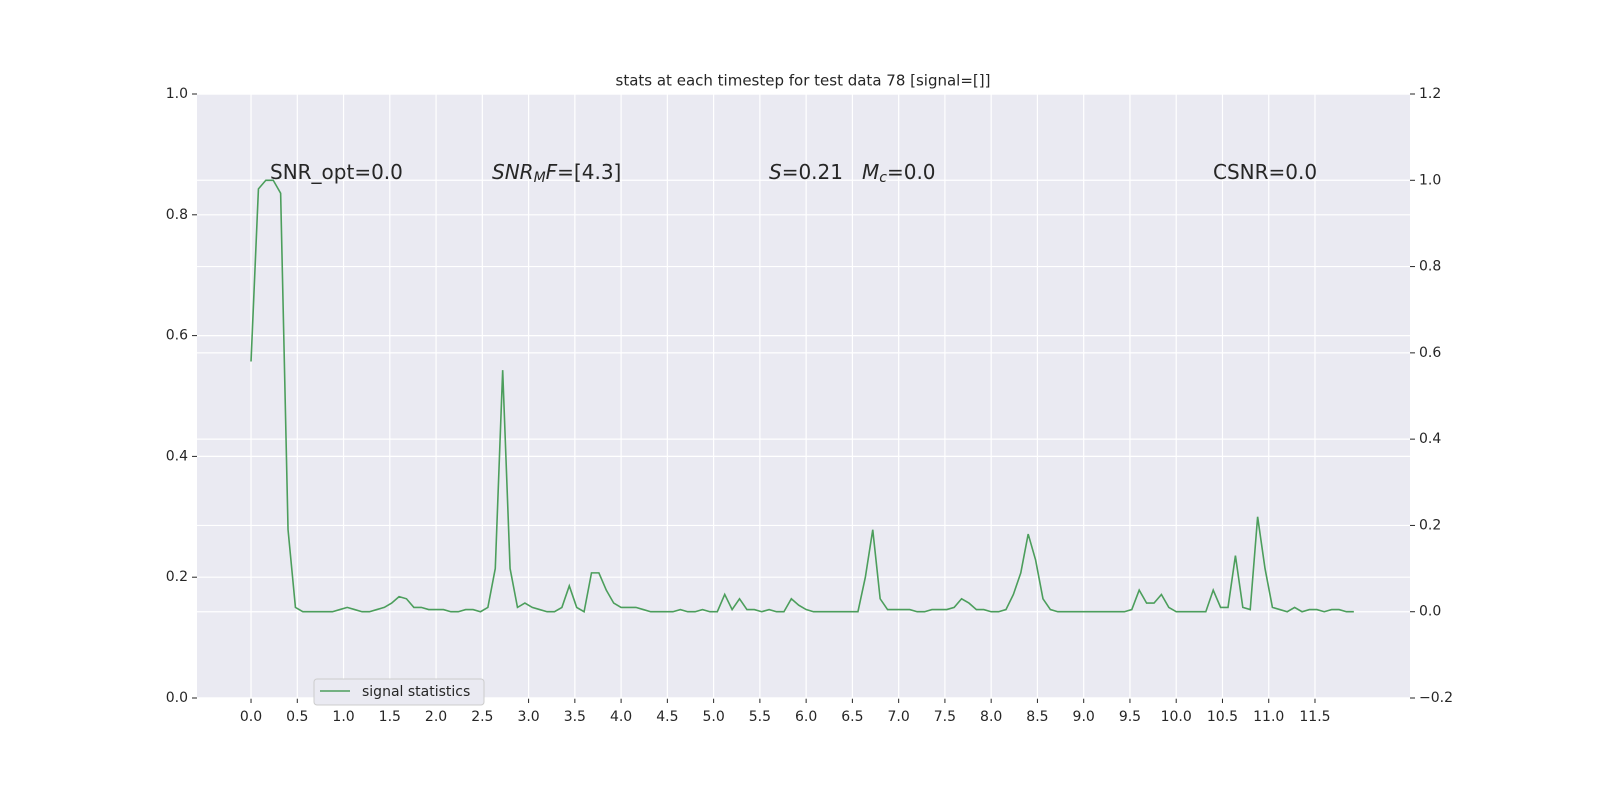 This screenshot has width=1600, height=800. What do you see at coordinates (552, 172) in the screenshot?
I see `annotation-part: F` at bounding box center [552, 172].